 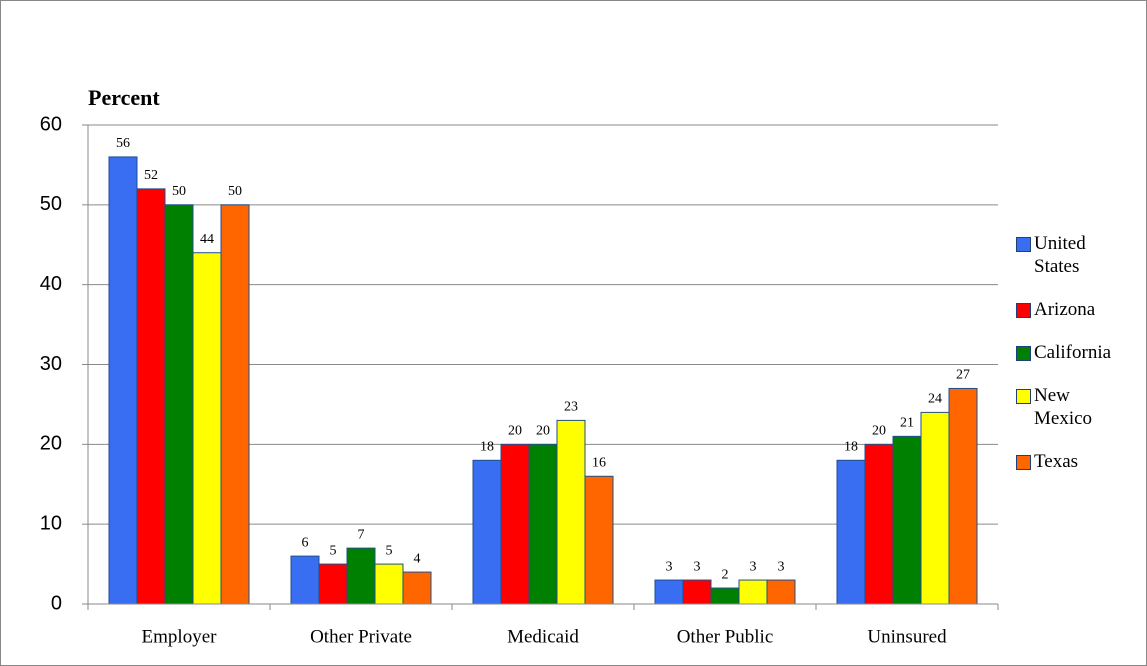 What do you see at coordinates (599, 462) in the screenshot?
I see `value-label: 16` at bounding box center [599, 462].